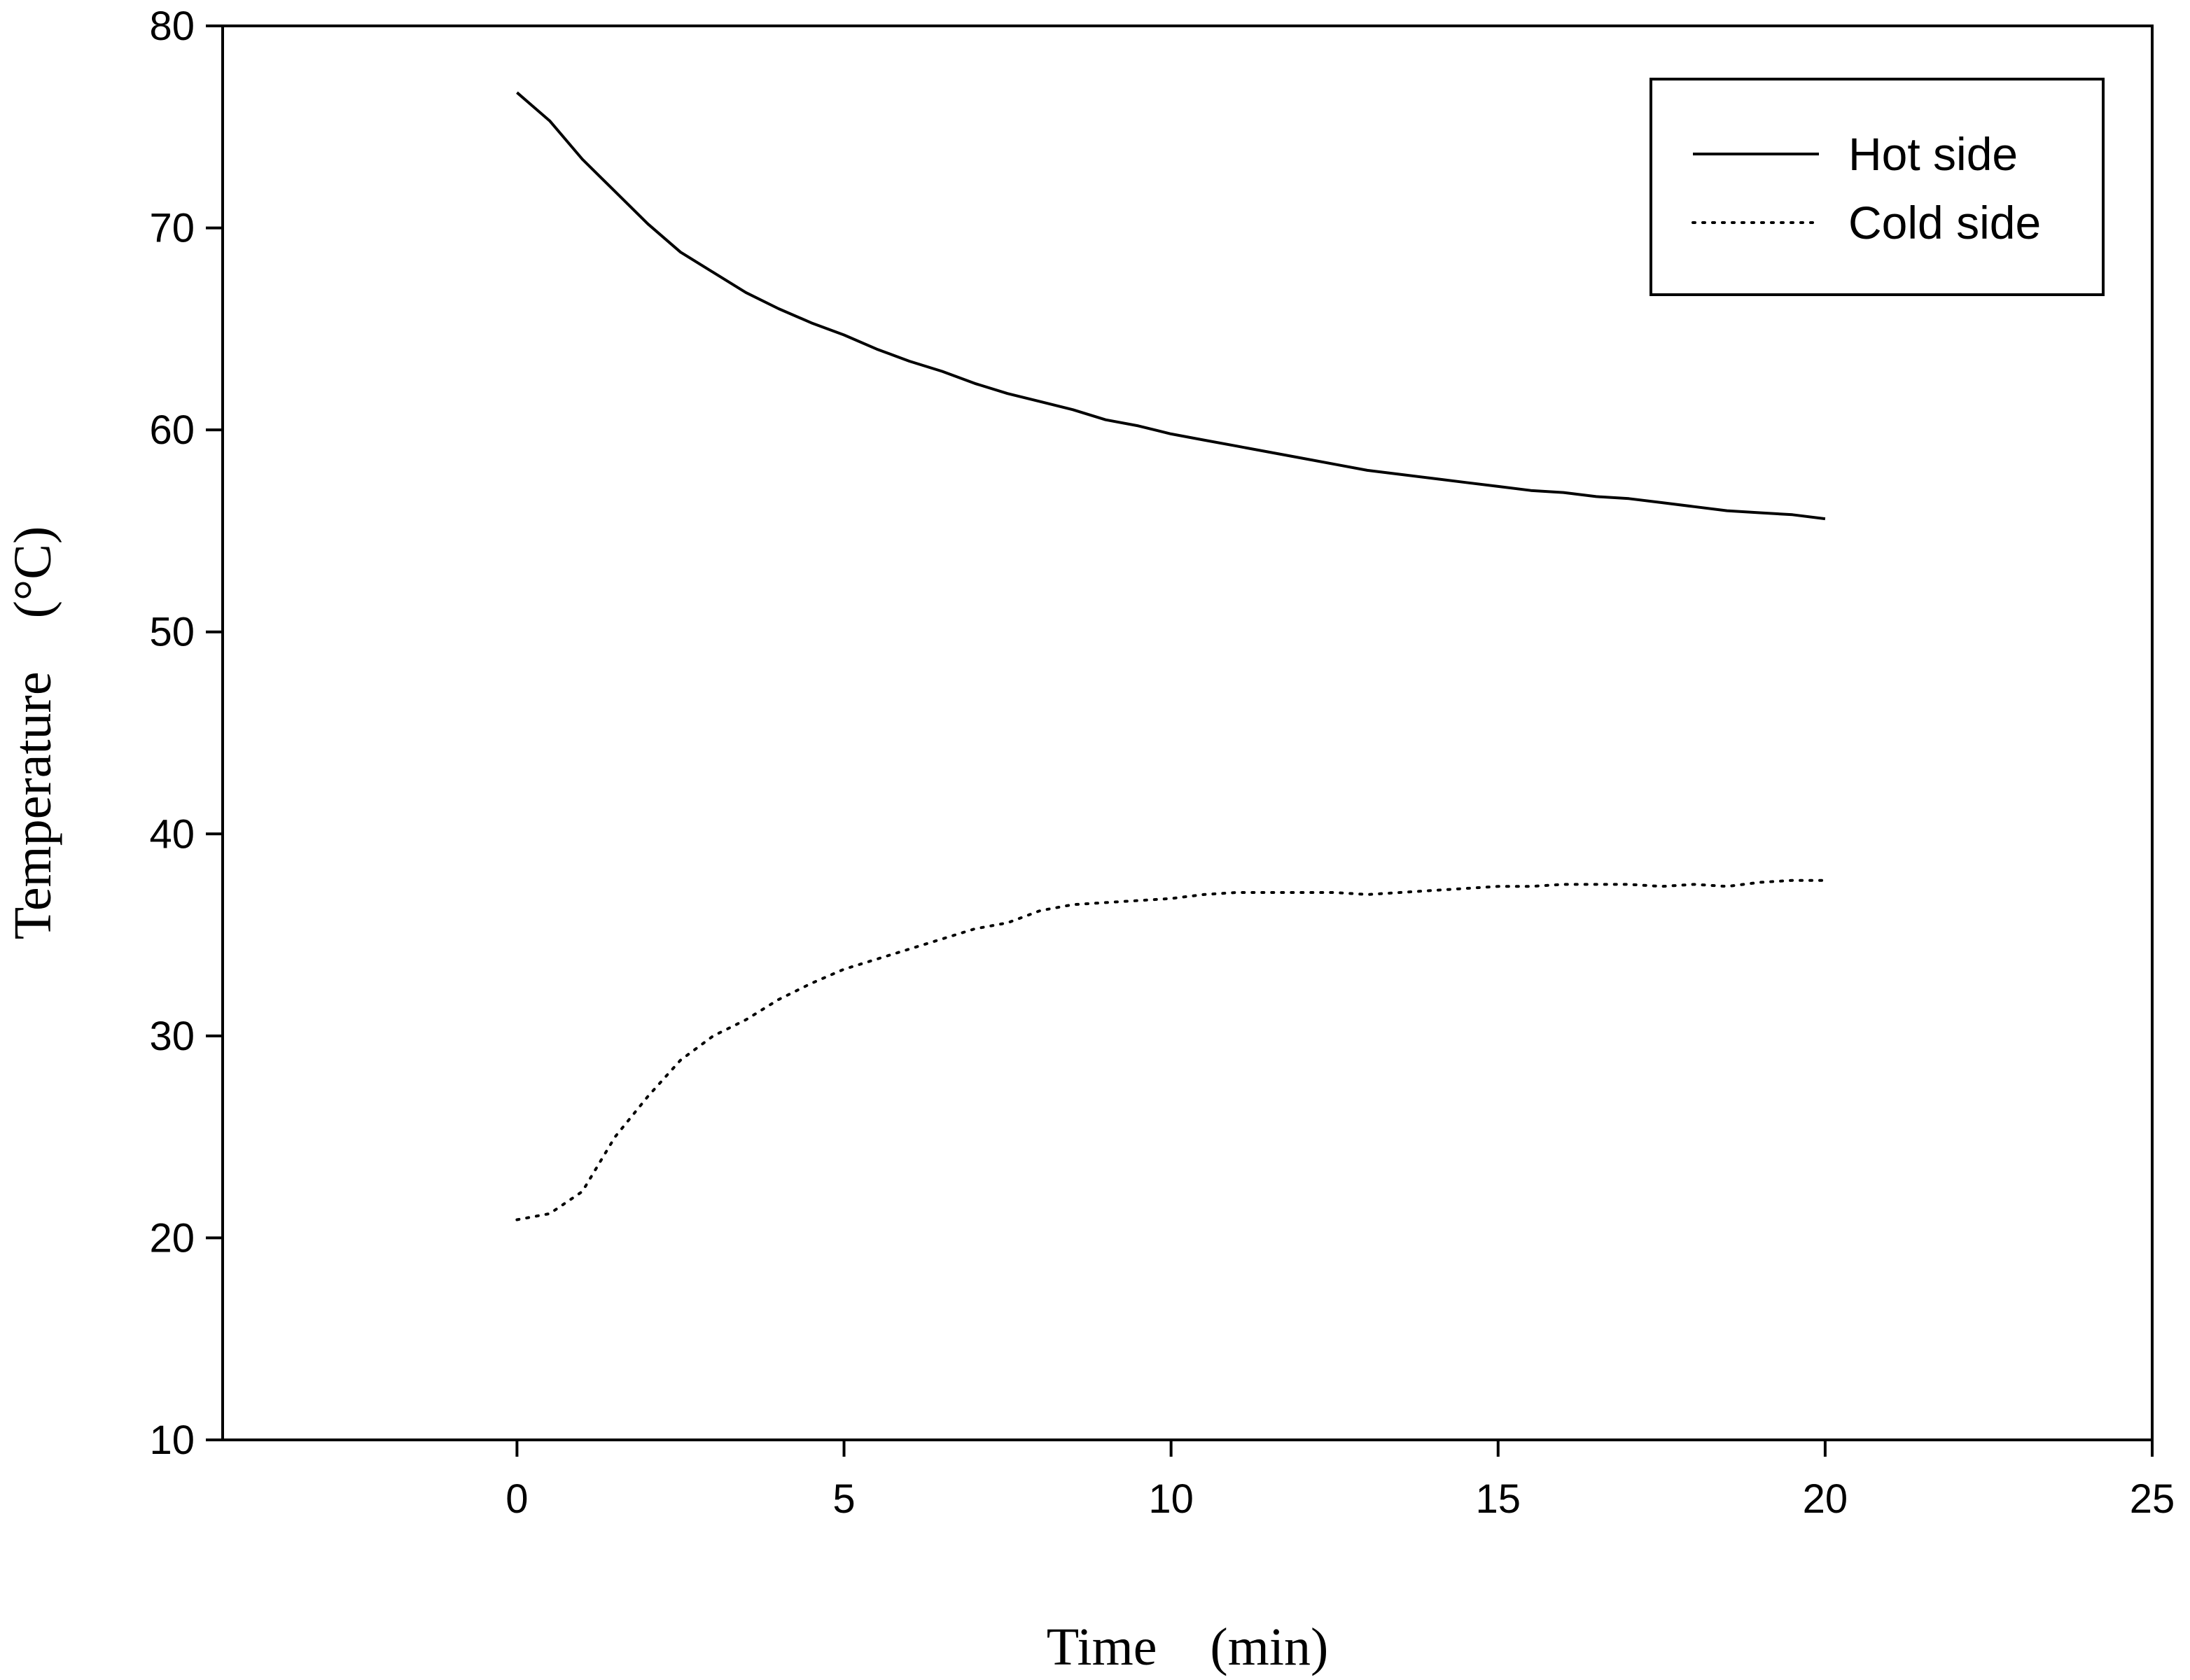 This screenshot has height=1680, width=2190. Describe the element at coordinates (1825, 1499) in the screenshot. I see `x-tick-label: 20` at that location.